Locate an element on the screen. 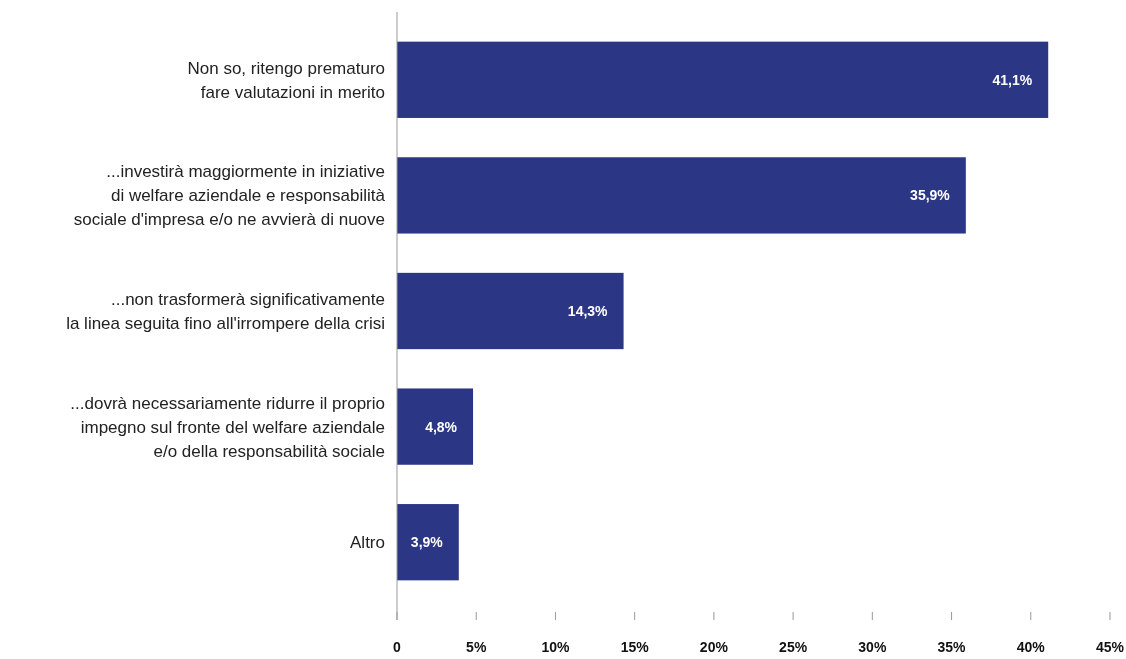  x-tick-label: 40% is located at coordinates (1031, 647).